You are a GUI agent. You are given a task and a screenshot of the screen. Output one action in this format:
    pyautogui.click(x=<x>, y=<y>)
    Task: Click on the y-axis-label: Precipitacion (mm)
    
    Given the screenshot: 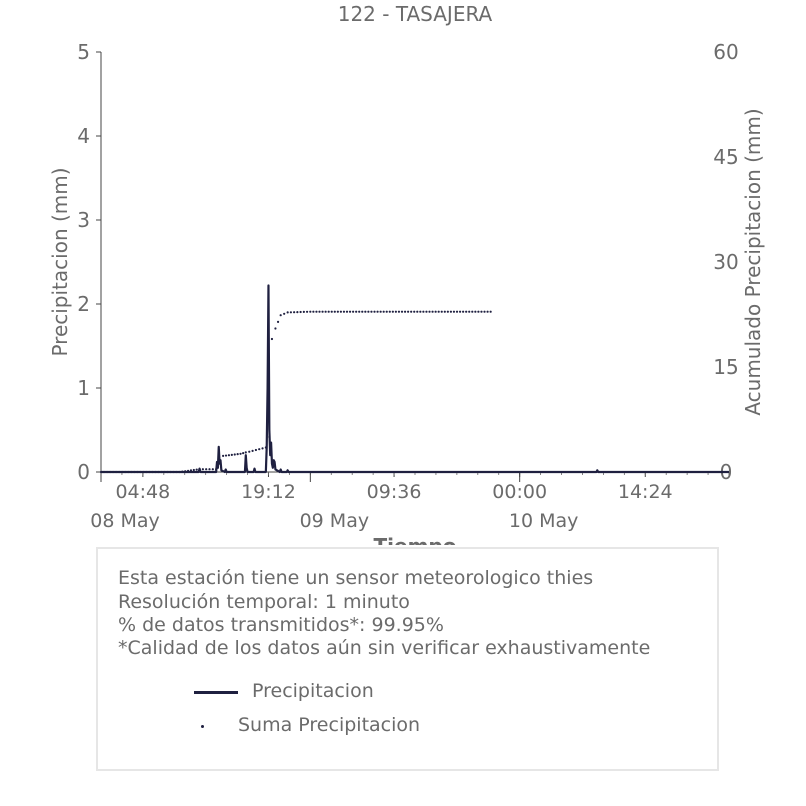 What is the action you would take?
    pyautogui.click(x=60, y=261)
    